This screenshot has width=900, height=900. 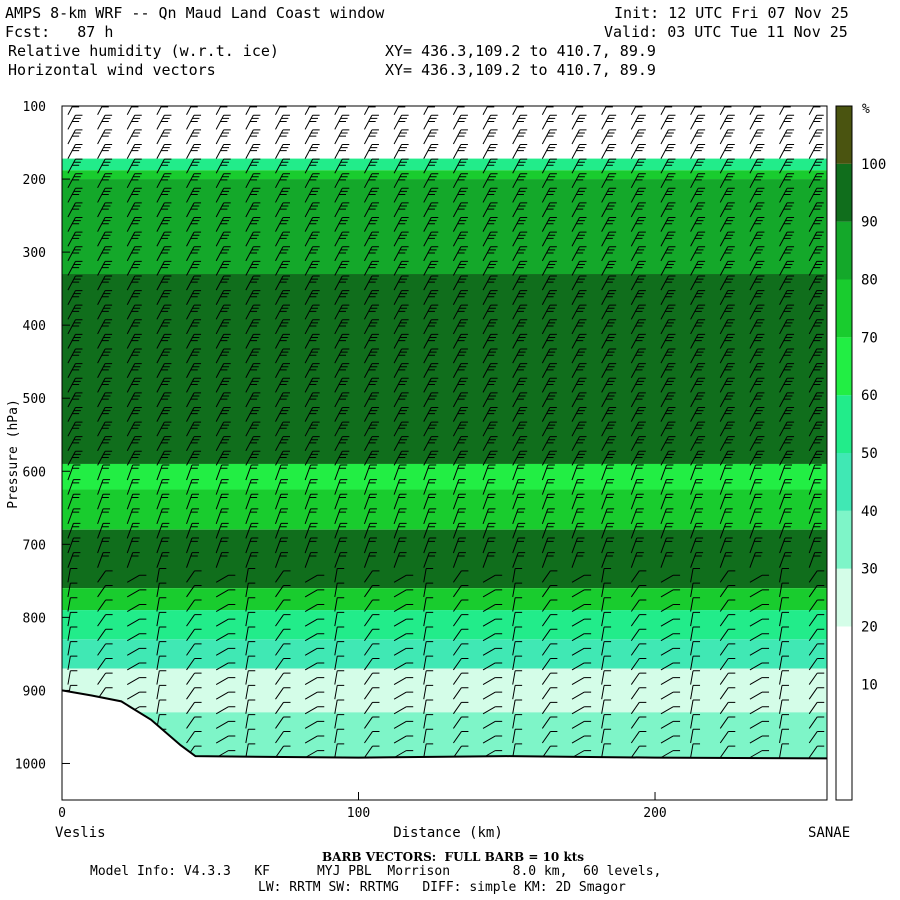 What do you see at coordinates (844, 713) in the screenshot?
I see `colorbar-swatch` at bounding box center [844, 713].